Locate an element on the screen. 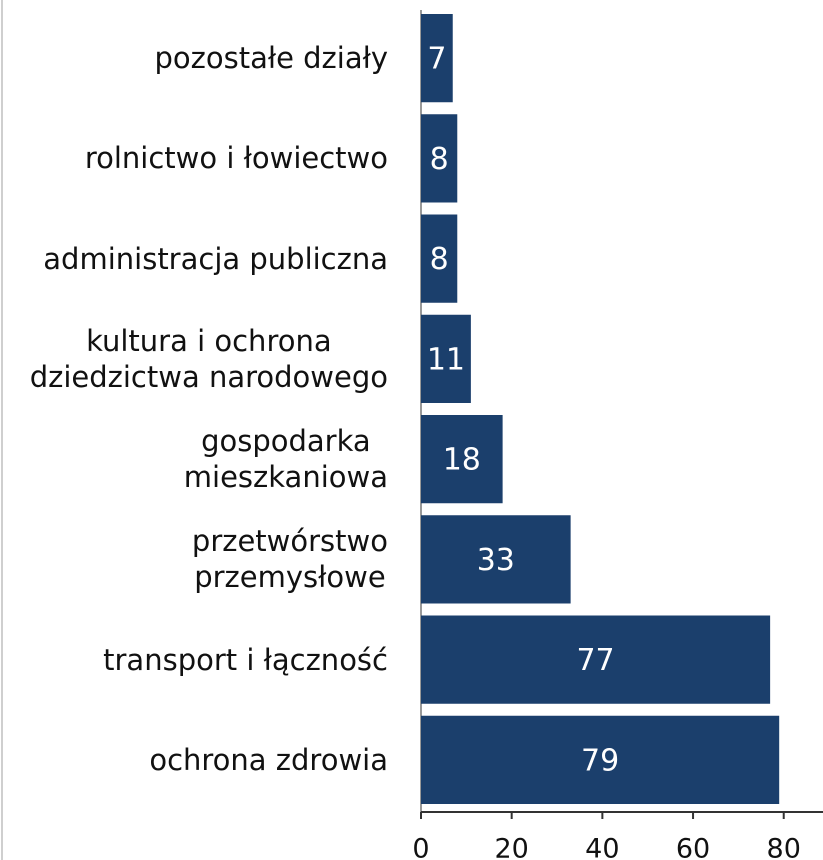 The height and width of the screenshot is (860, 823). value-label: 18 is located at coordinates (462, 460).